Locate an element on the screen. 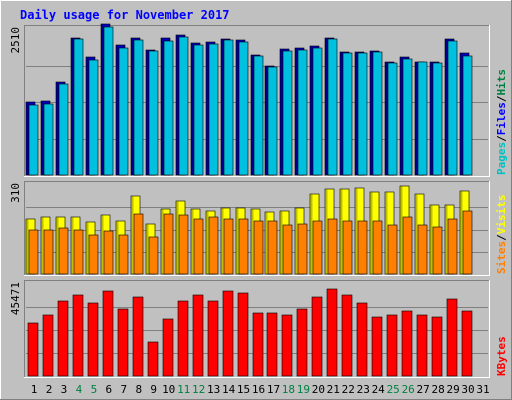 The image size is (512, 400). legend-item-pages: Pages is located at coordinates (501, 158).